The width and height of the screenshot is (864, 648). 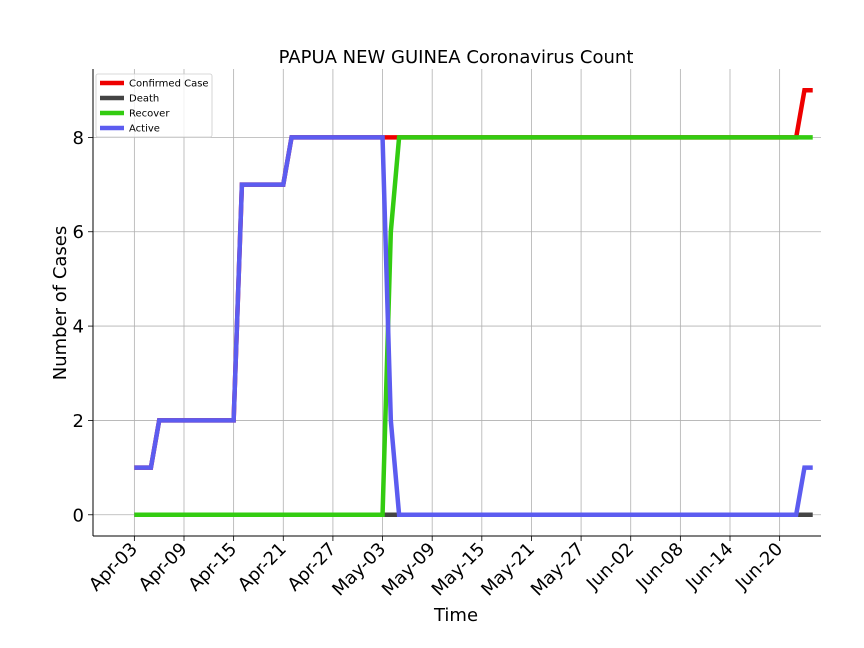 What do you see at coordinates (660, 567) in the screenshot?
I see `x-tick-label: Jun-08` at bounding box center [660, 567].